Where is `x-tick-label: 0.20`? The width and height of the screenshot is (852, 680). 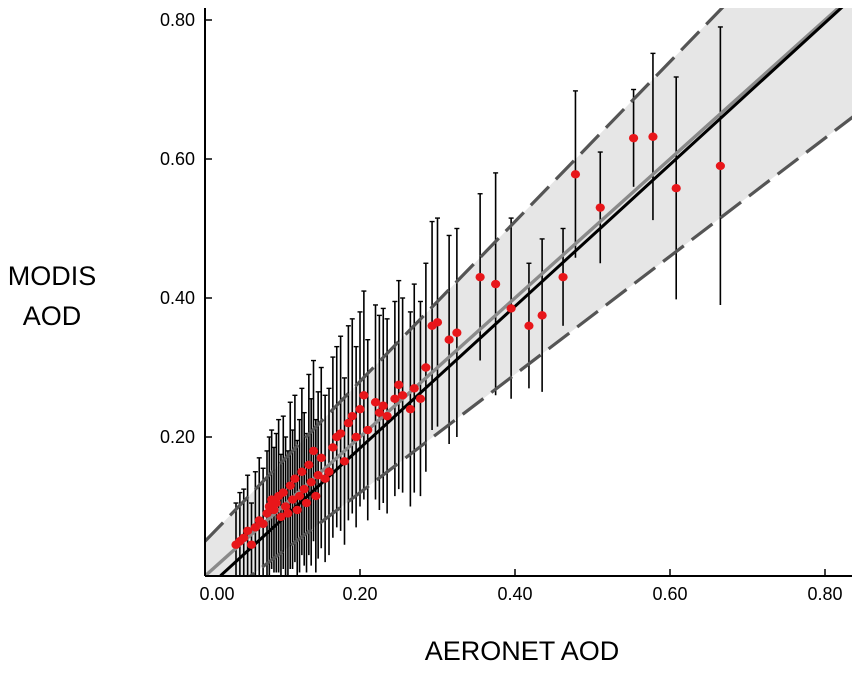 x-tick-label: 0.20 is located at coordinates (359, 594).